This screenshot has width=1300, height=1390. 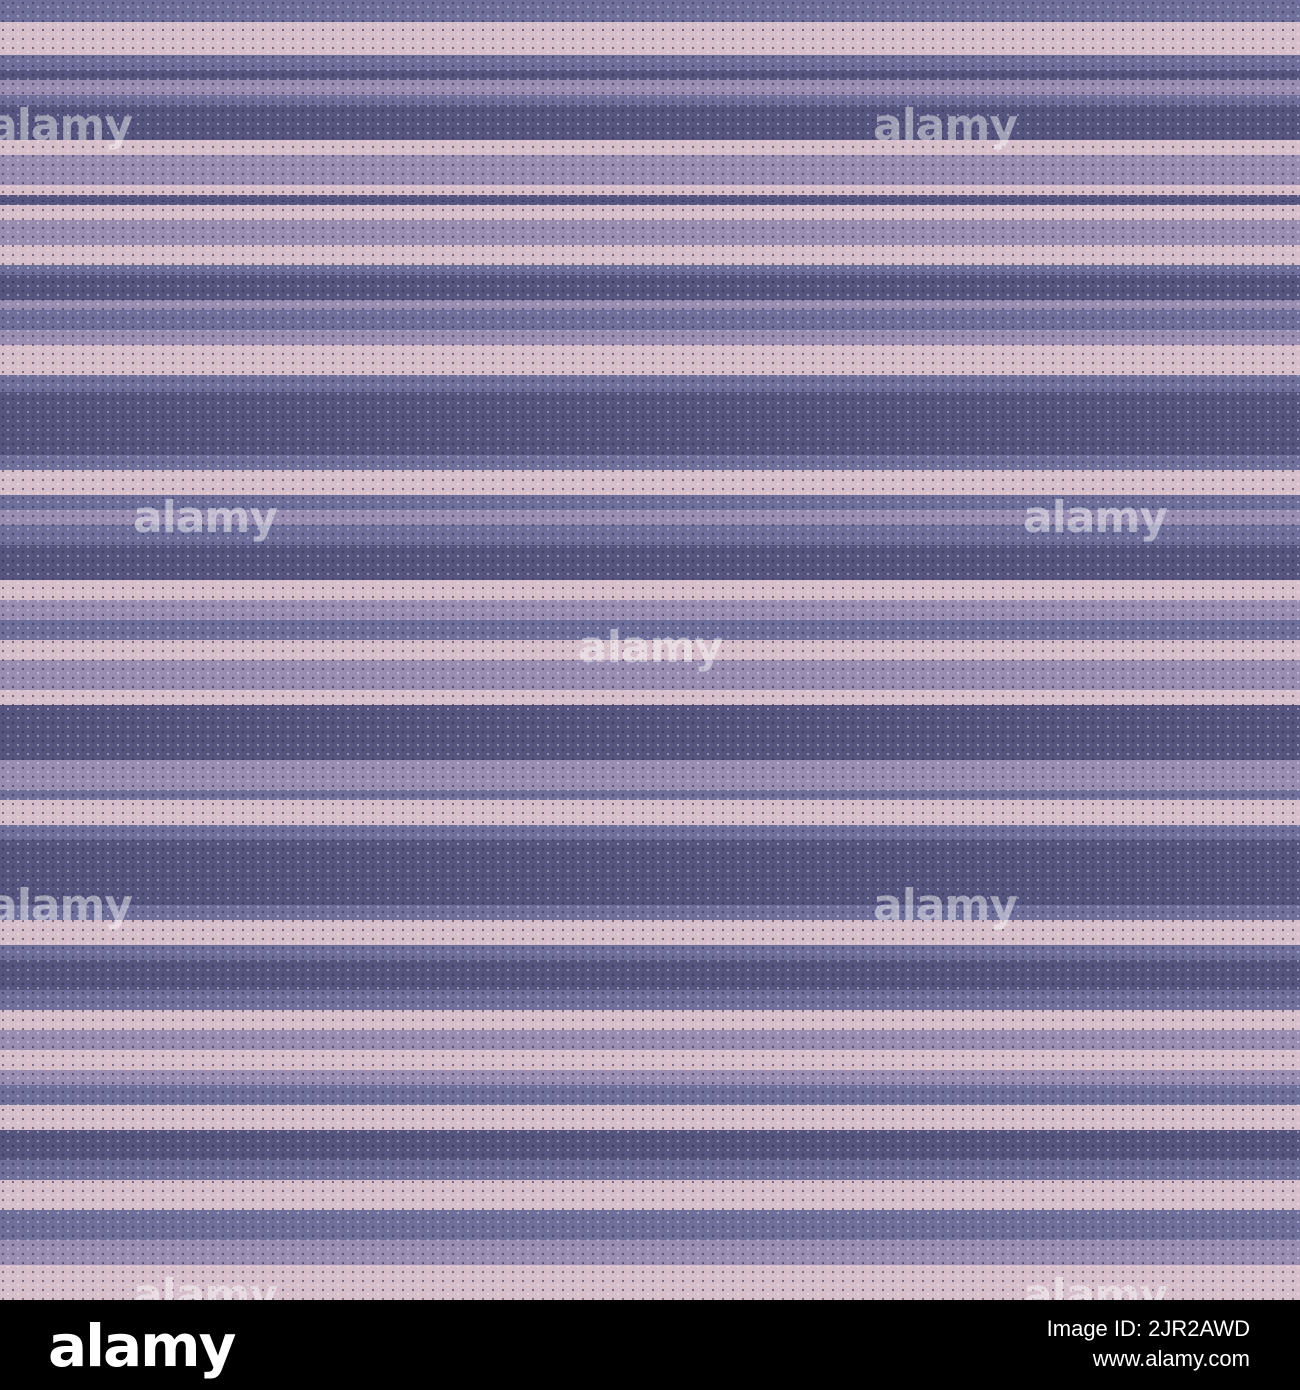 What do you see at coordinates (1148, 1328) in the screenshot?
I see `image-id: Image ID: 2JR2AWD` at bounding box center [1148, 1328].